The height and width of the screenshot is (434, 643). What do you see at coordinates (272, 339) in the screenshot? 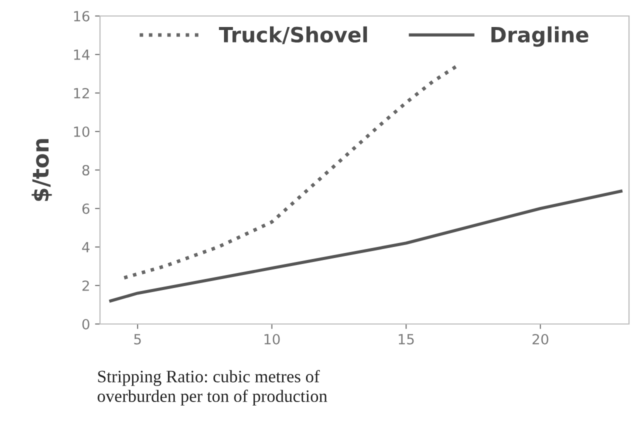
I see `x-tick-label: 10` at bounding box center [272, 339].